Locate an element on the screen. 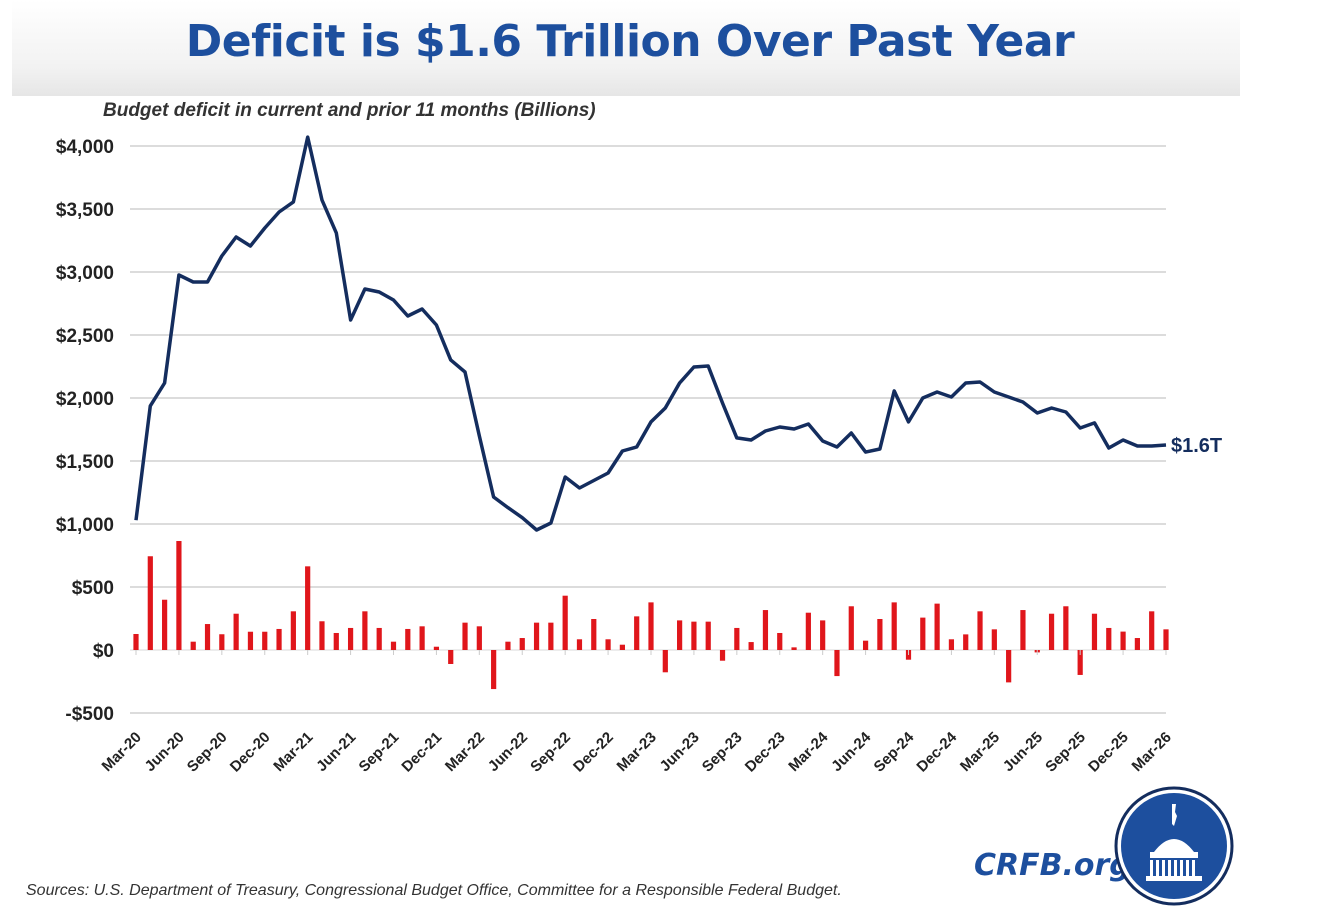 This screenshot has width=1318, height=910. y-tick-label: $1,000 is located at coordinates (85, 525).